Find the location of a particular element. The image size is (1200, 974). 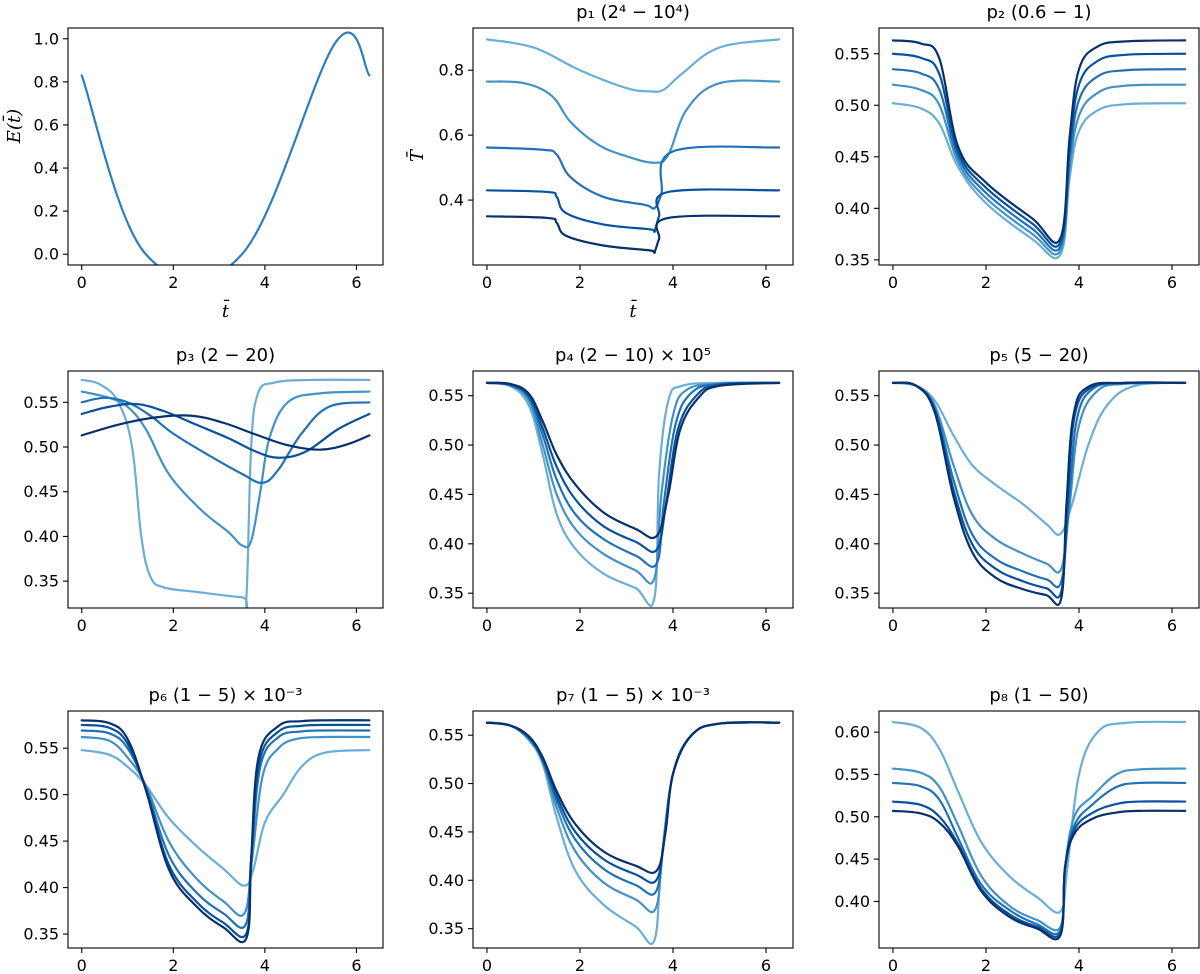

y-tick-label: 0.6 is located at coordinates (46, 124).